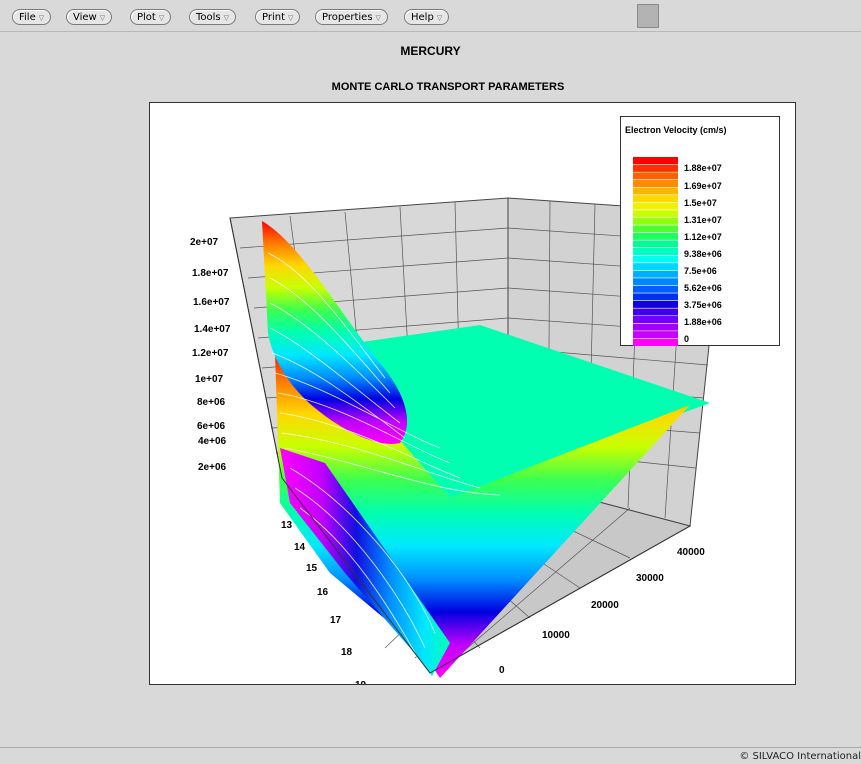 This screenshot has height=764, width=861. I want to click on menu-separator, so click(430, 31).